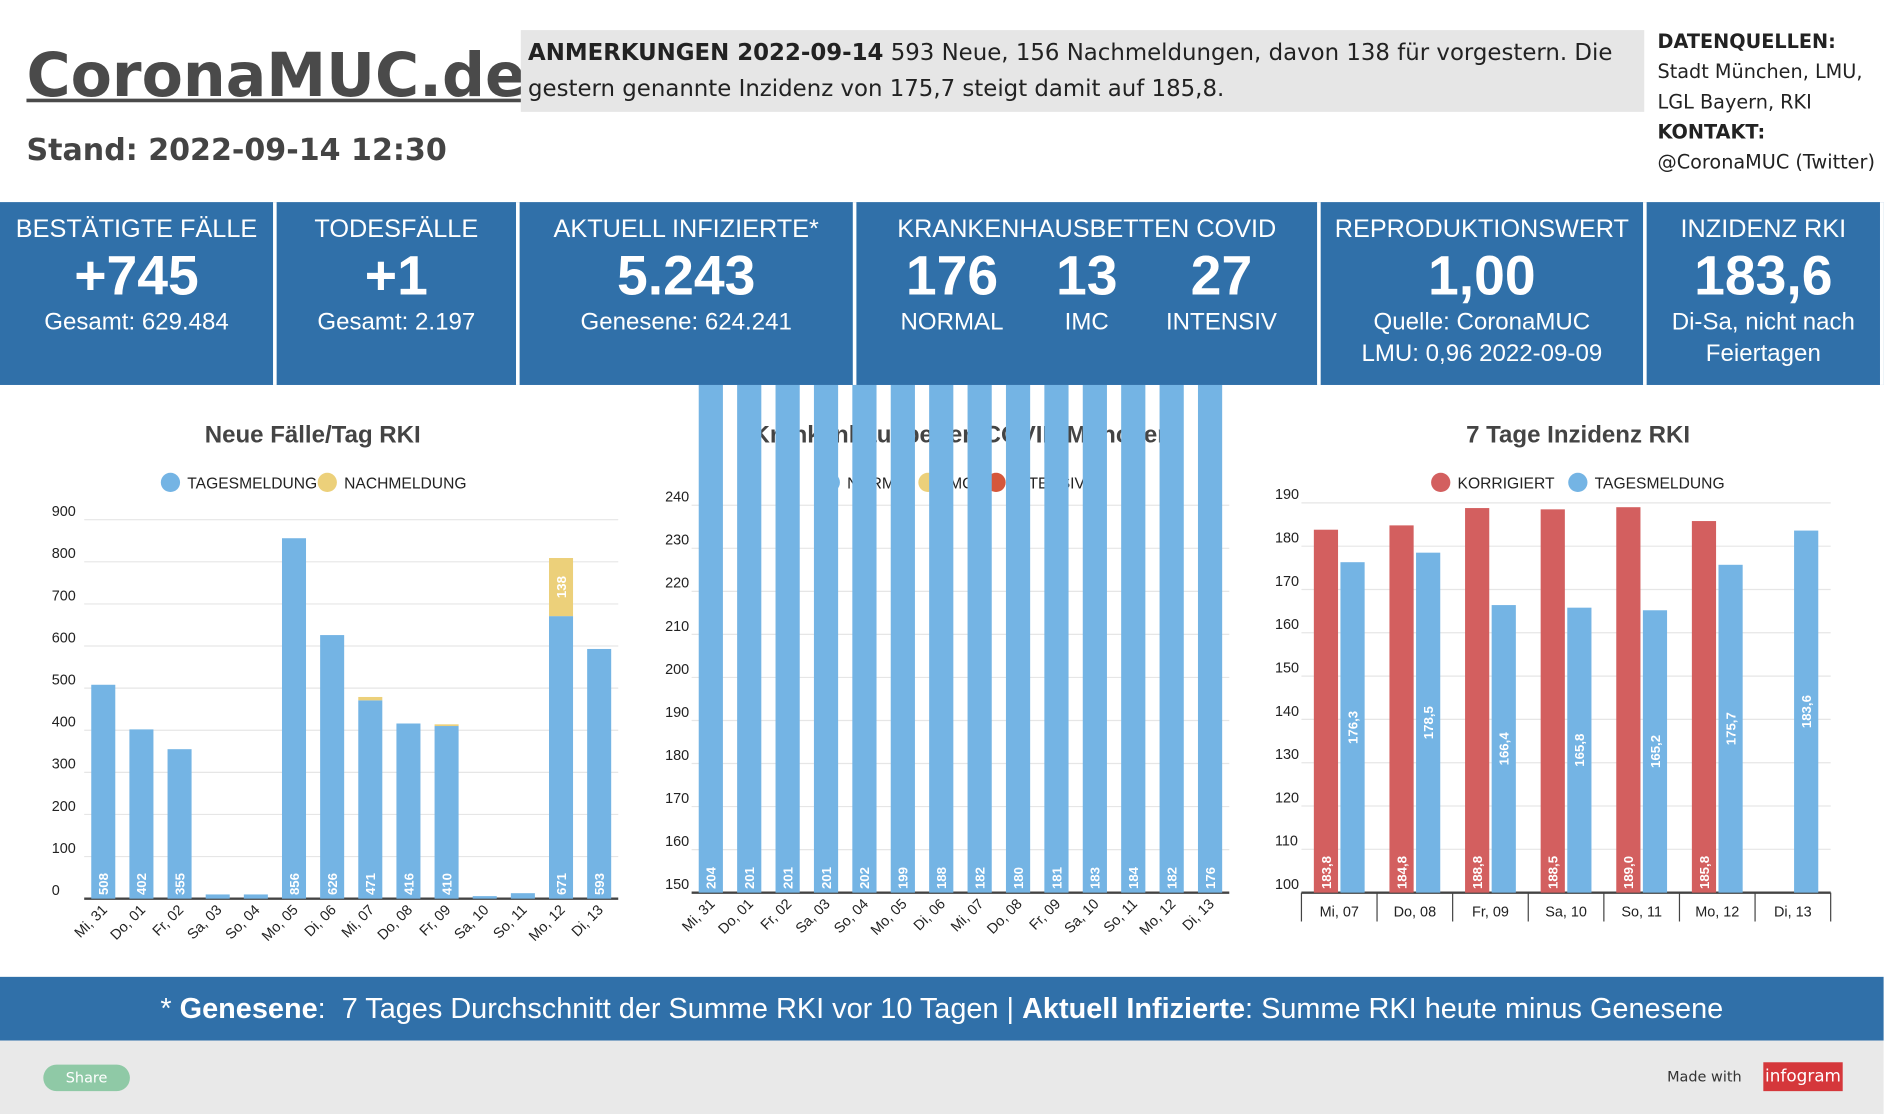 Image resolution: width=1886 pixels, height=1114 pixels. I want to click on data-label: 856, so click(294, 884).